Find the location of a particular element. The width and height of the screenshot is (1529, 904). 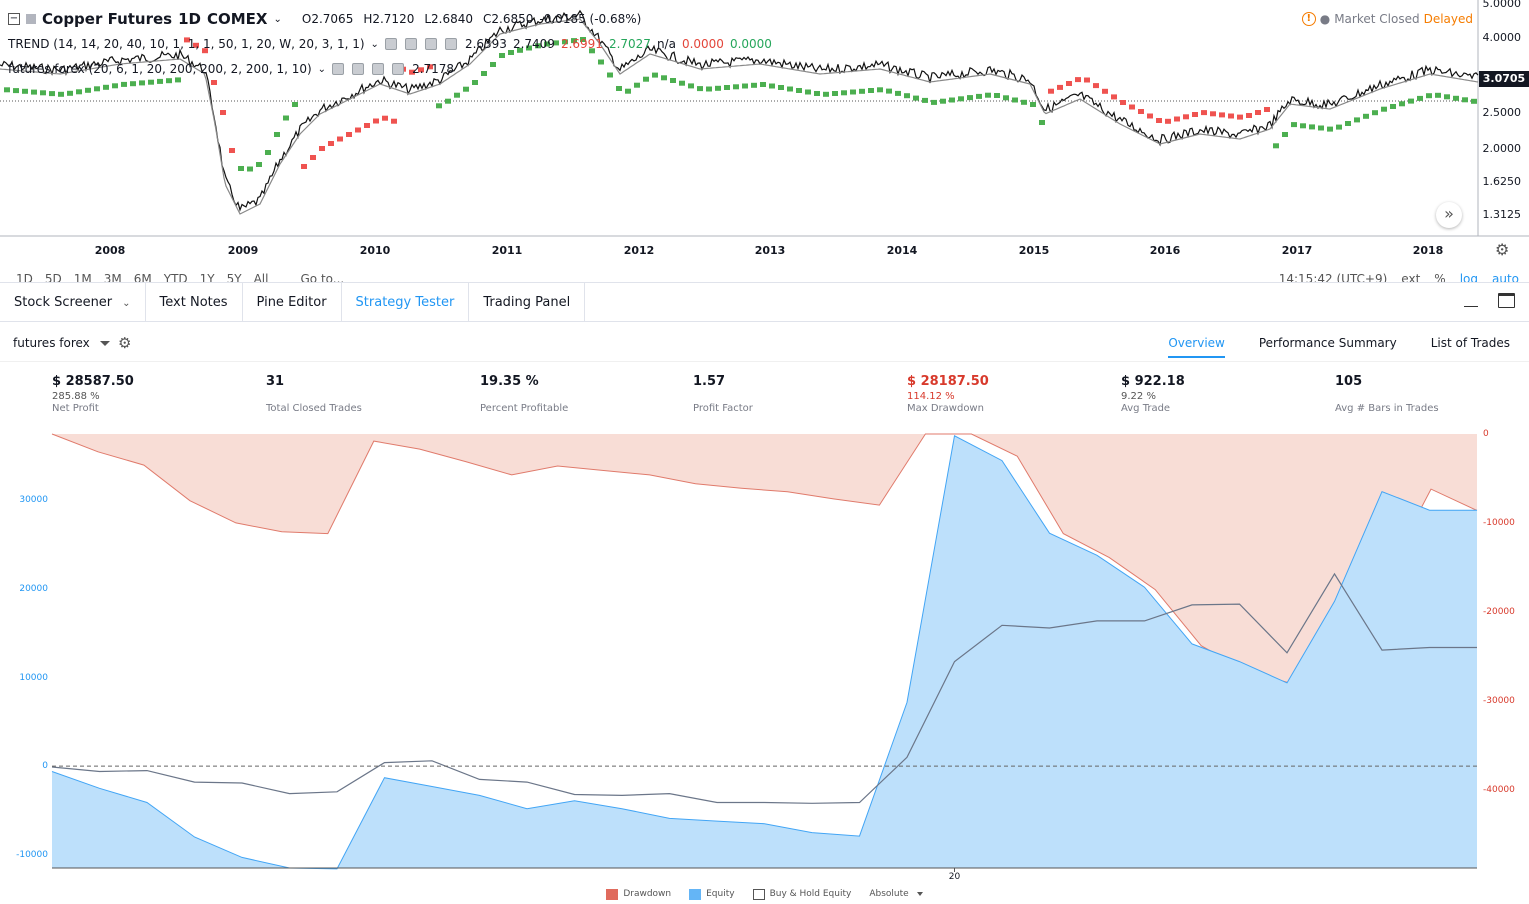

log-toggle: log is located at coordinates (1468, 277).